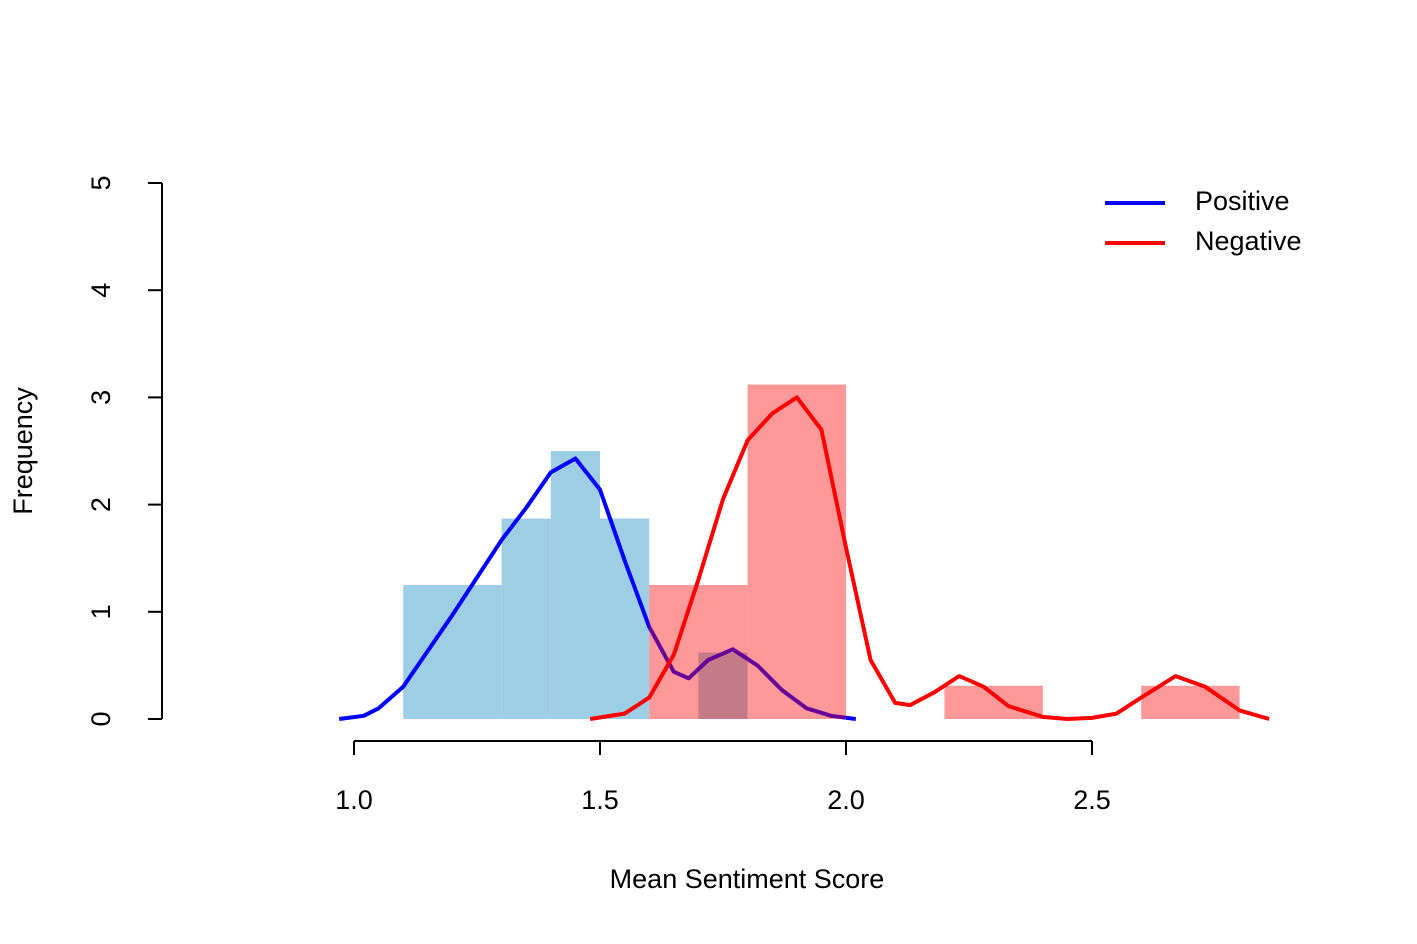 The height and width of the screenshot is (944, 1417). What do you see at coordinates (1242, 201) in the screenshot?
I see `legend-label: Positive` at bounding box center [1242, 201].